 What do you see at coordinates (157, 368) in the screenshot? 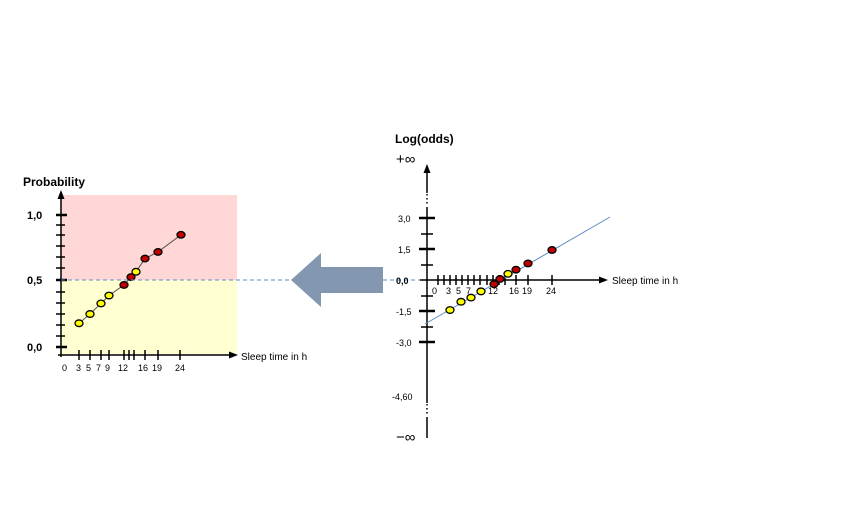
I see `left-x-tick-label: 19` at bounding box center [157, 368].